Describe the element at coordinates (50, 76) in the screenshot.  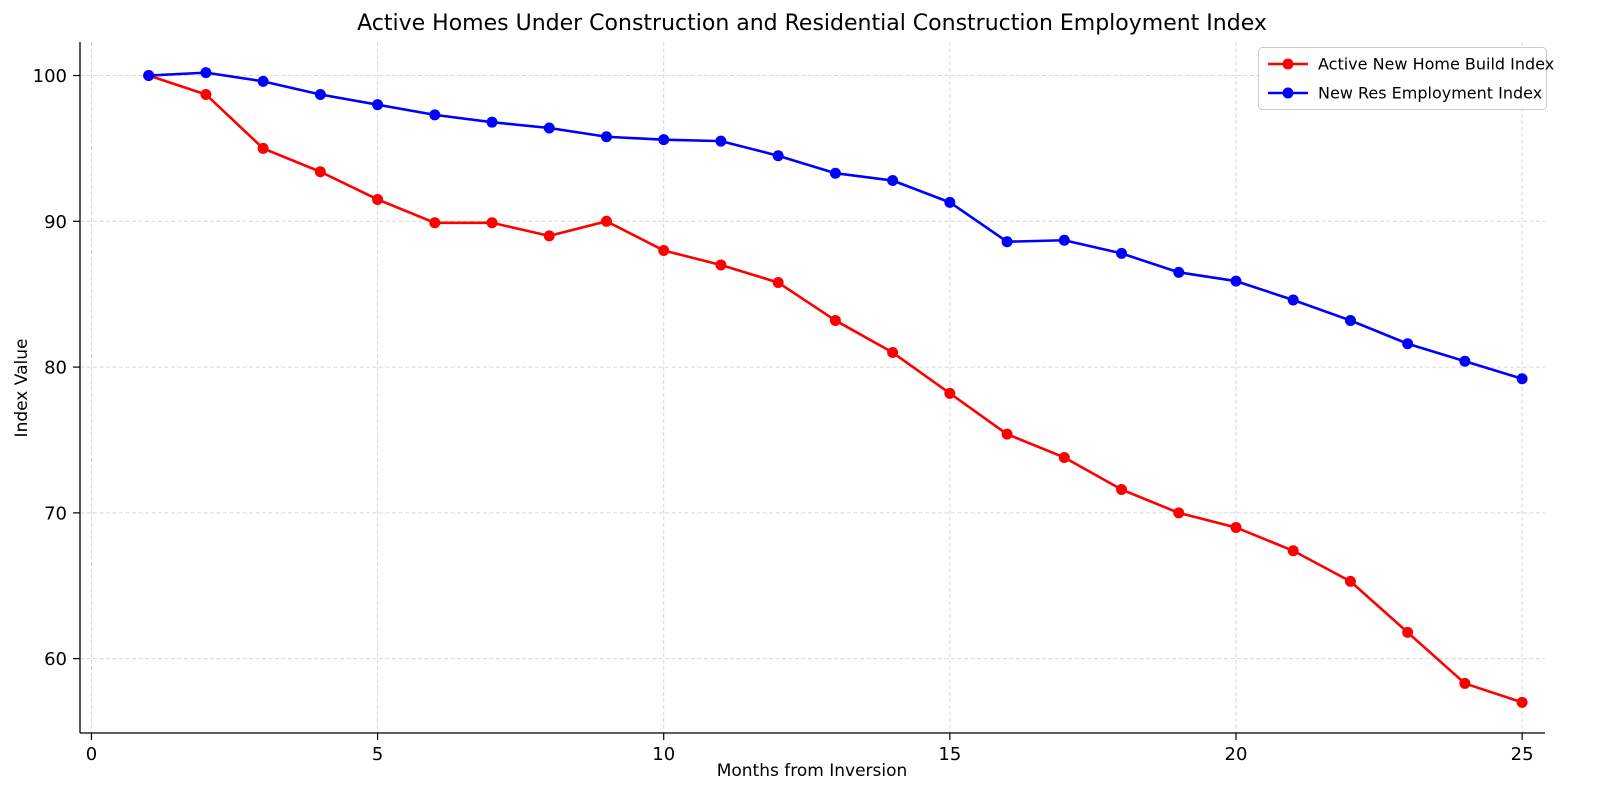
I see `y-tick-label: 100` at that location.